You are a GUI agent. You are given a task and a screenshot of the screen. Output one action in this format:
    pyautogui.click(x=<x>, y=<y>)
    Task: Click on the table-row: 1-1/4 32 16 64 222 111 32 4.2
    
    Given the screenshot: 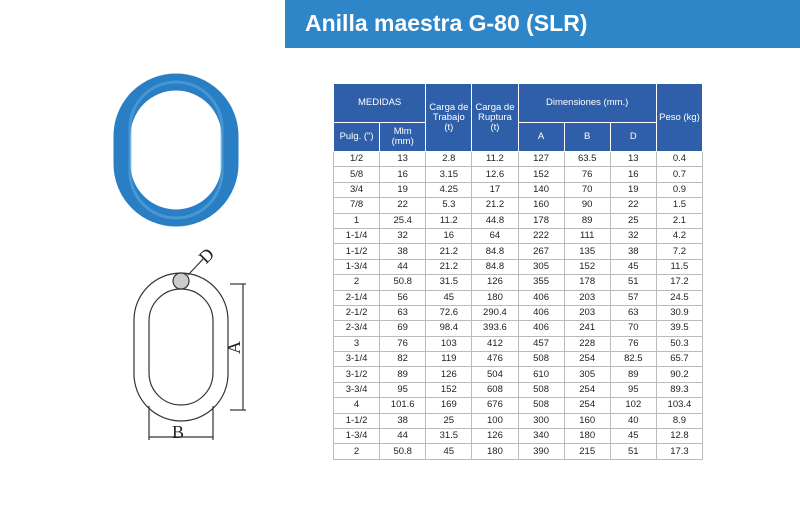 What is the action you would take?
    pyautogui.click(x=518, y=236)
    